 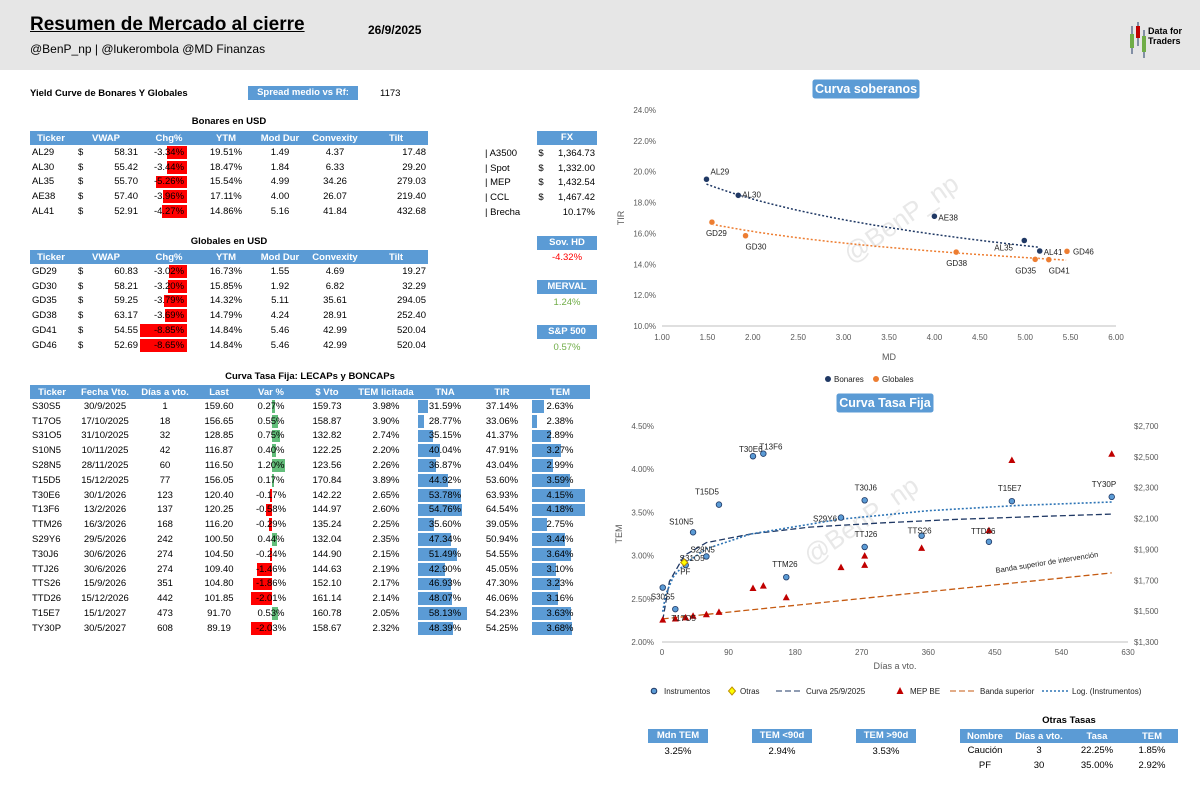 What do you see at coordinates (169, 316) in the screenshot?
I see `chg-cell-text: -3.69%` at bounding box center [169, 316].